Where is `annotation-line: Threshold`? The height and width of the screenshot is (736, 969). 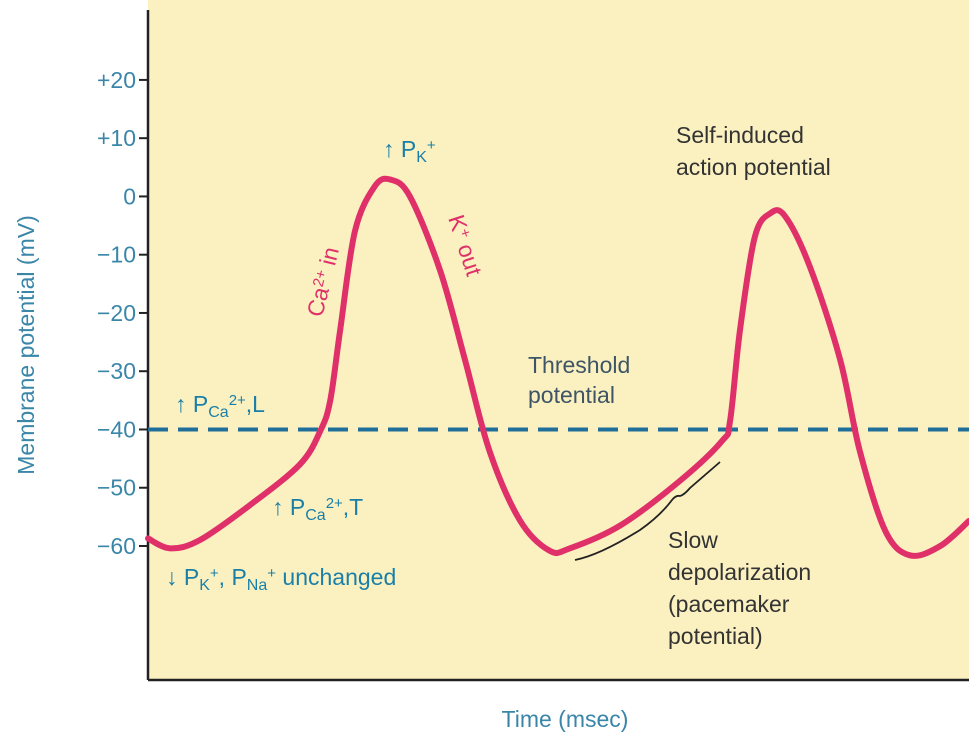 annotation-line: Threshold is located at coordinates (579, 365).